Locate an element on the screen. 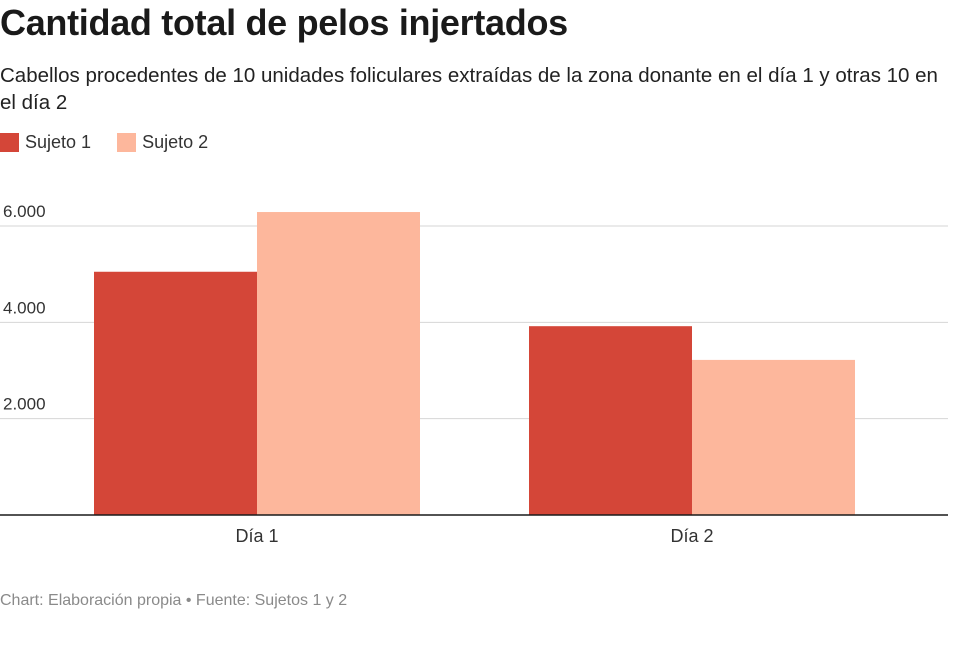 The height and width of the screenshot is (648, 980). y-tick-label-1: 4.000 is located at coordinates (24, 307).